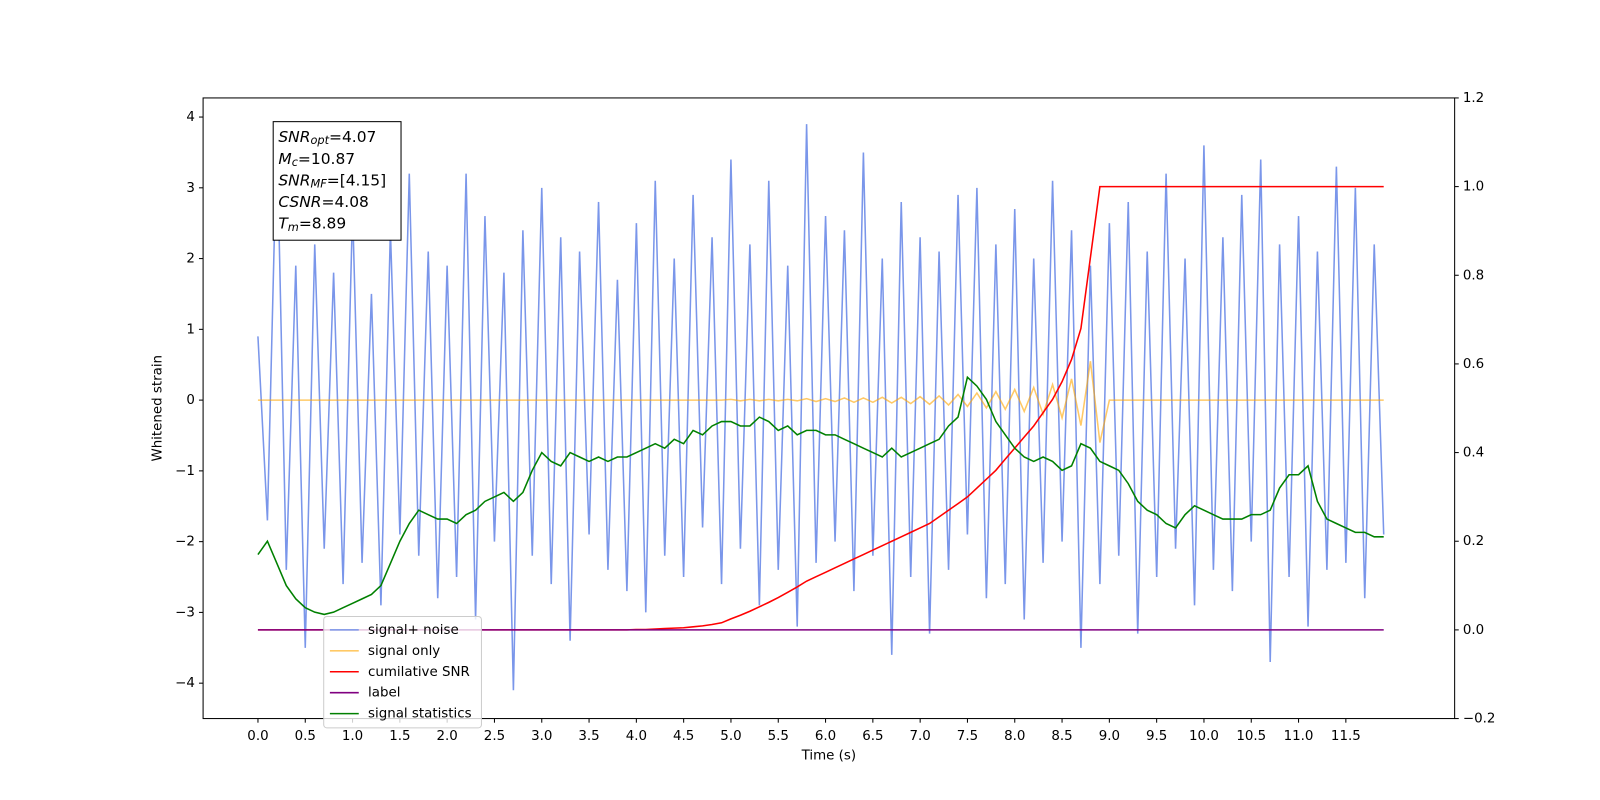 The image size is (1600, 800). Describe the element at coordinates (419, 672) in the screenshot. I see `legend-label: cumilative SNR` at that location.